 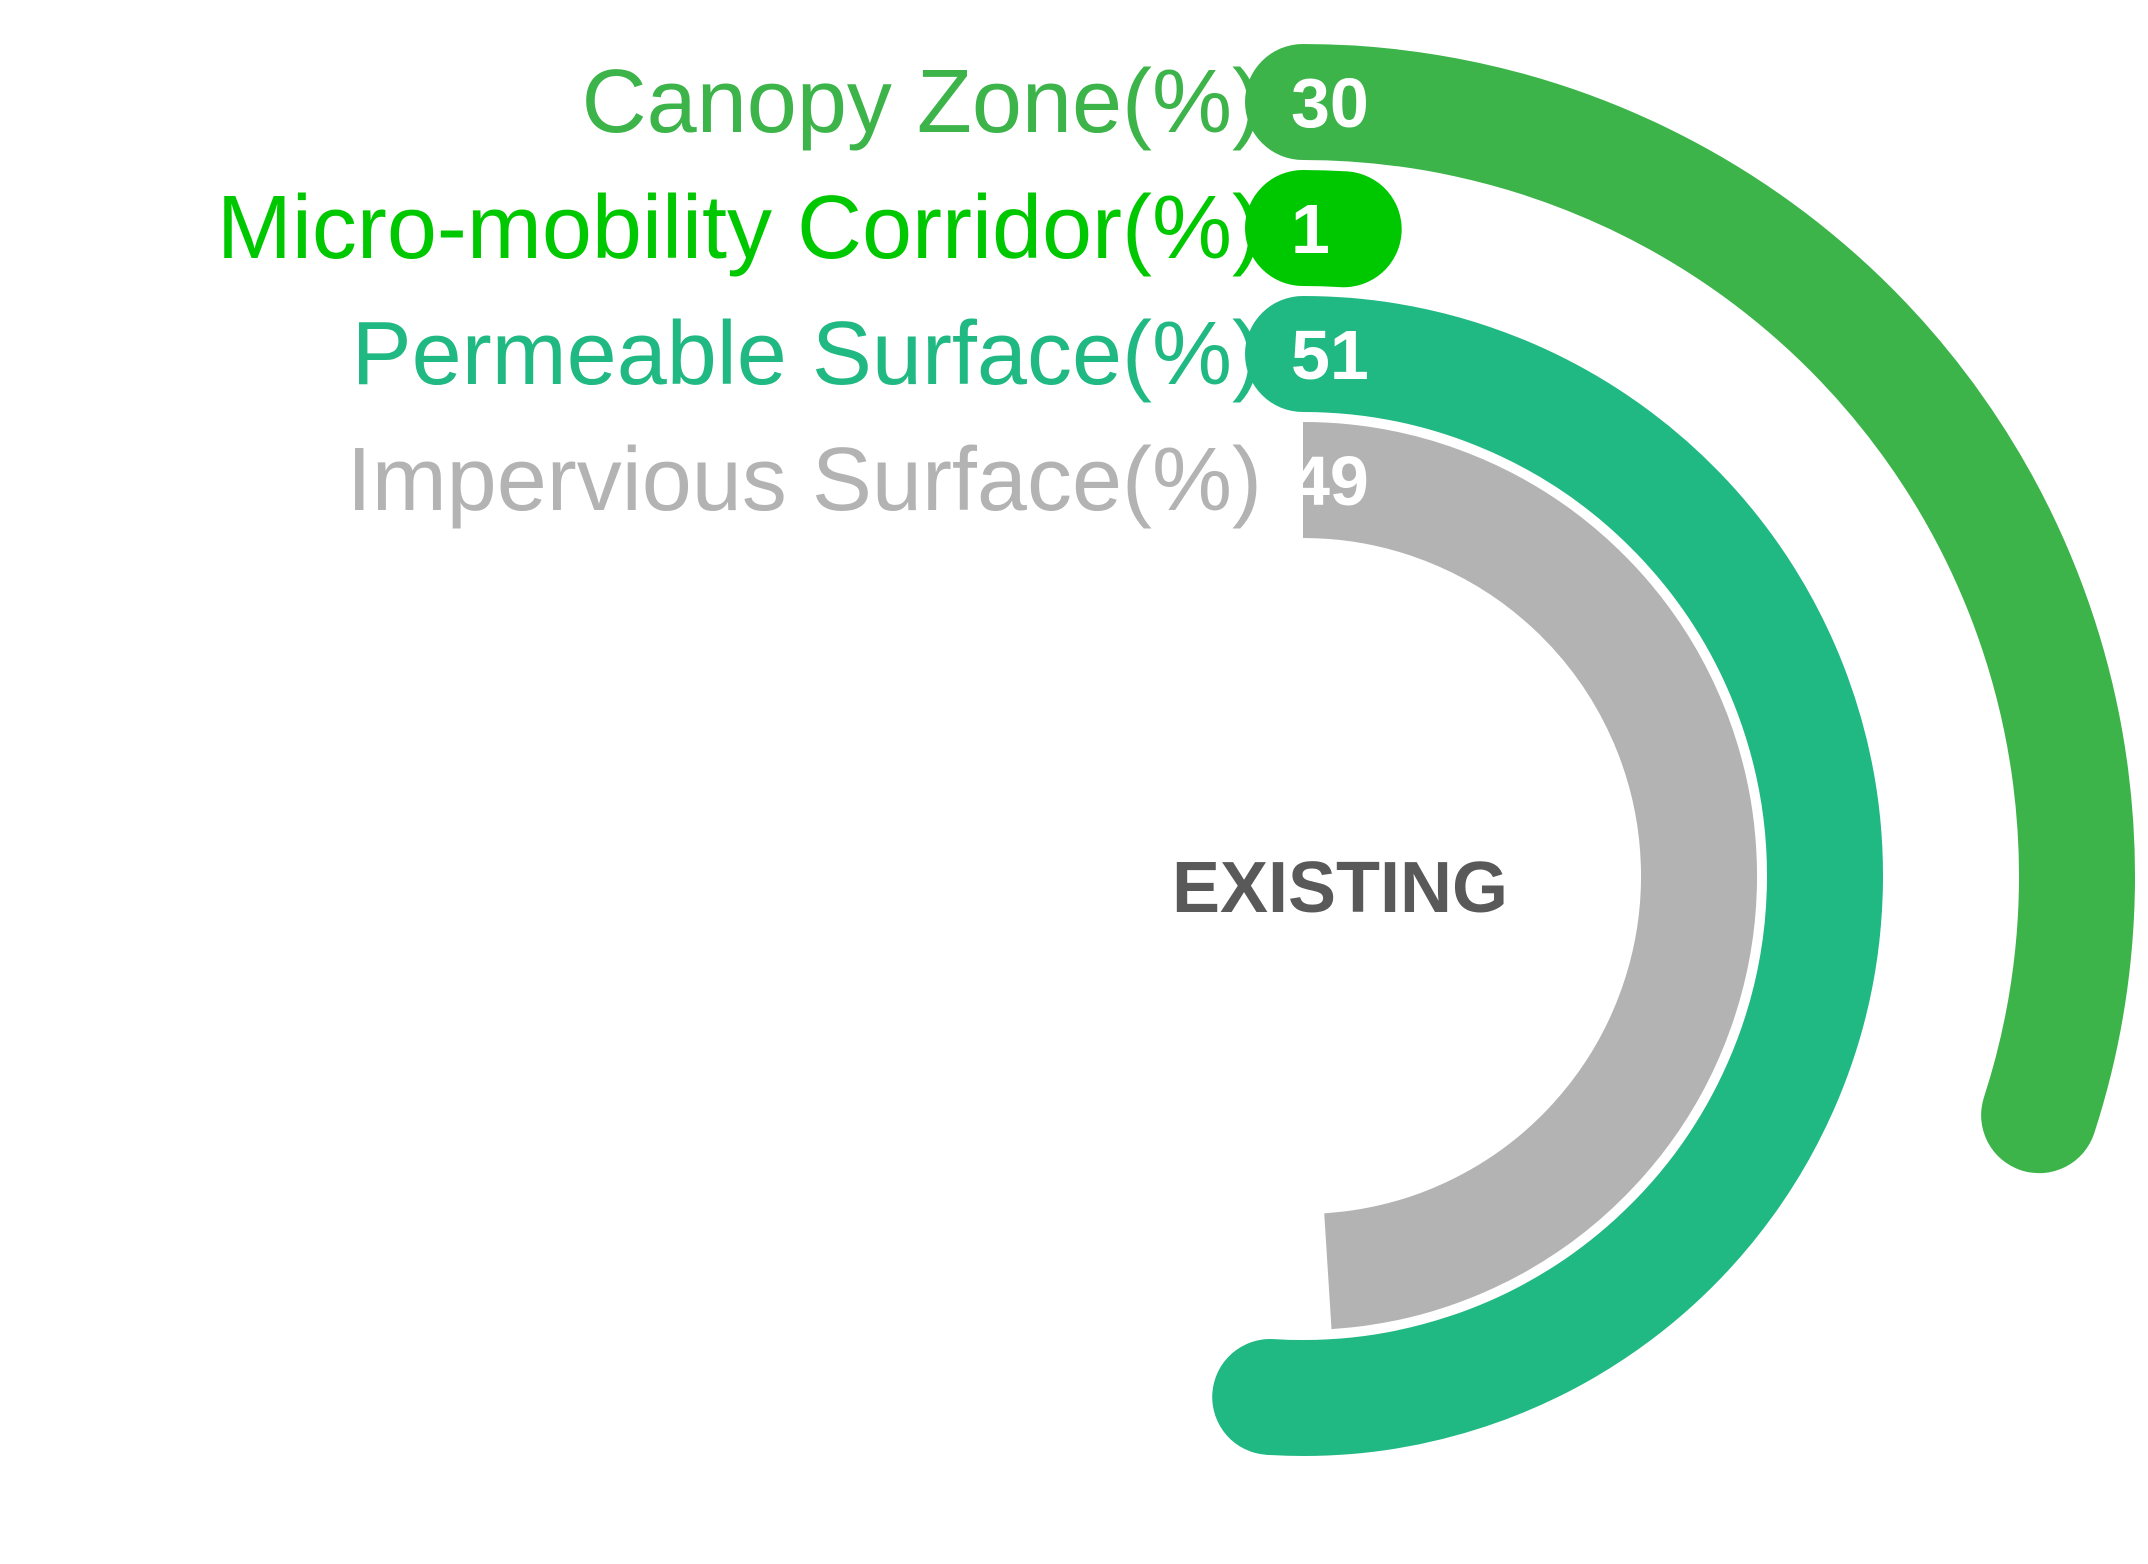 What do you see at coordinates (1330, 103) in the screenshot?
I see `value-label-1: 30` at bounding box center [1330, 103].